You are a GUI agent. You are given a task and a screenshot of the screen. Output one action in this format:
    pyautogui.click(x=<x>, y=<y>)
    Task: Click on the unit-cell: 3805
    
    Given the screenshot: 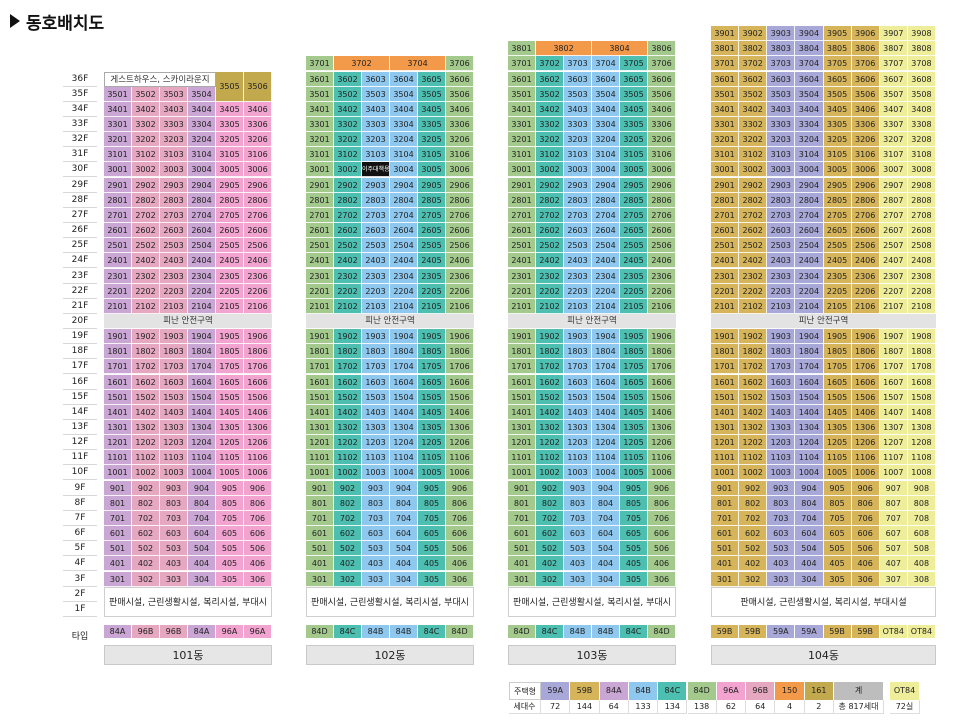 What is the action you would take?
    pyautogui.click(x=837, y=49)
    